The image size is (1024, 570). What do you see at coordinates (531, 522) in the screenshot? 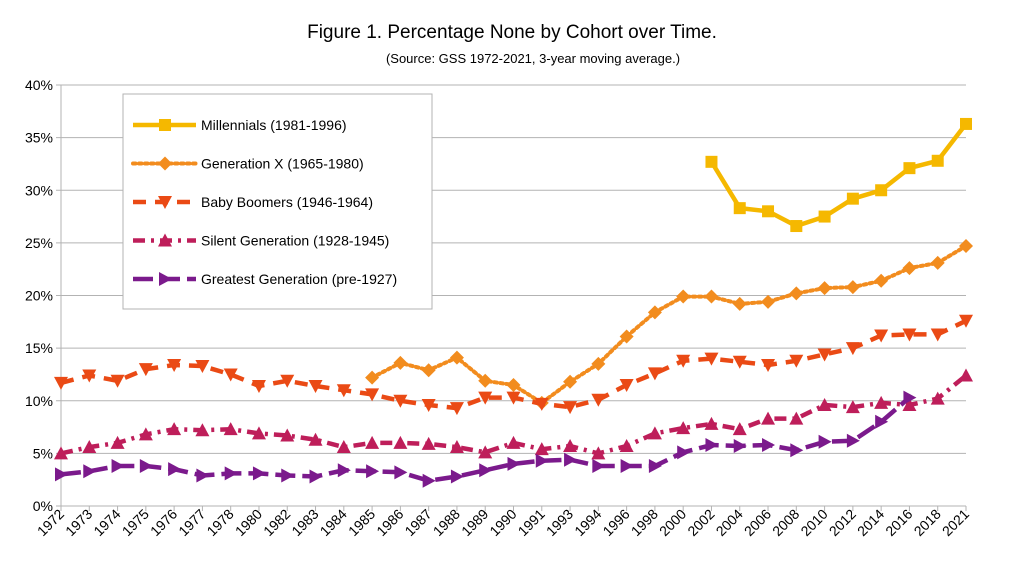
I see `x-tick-label: 1991` at bounding box center [531, 522].